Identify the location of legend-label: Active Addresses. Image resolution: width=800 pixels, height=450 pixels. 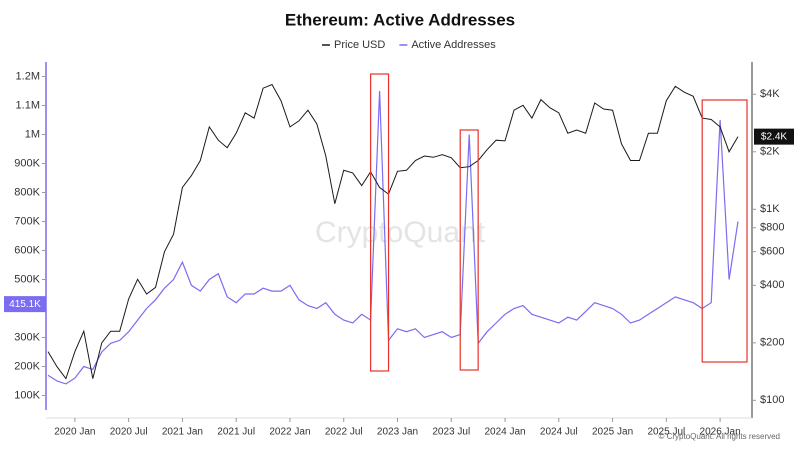
(453, 45).